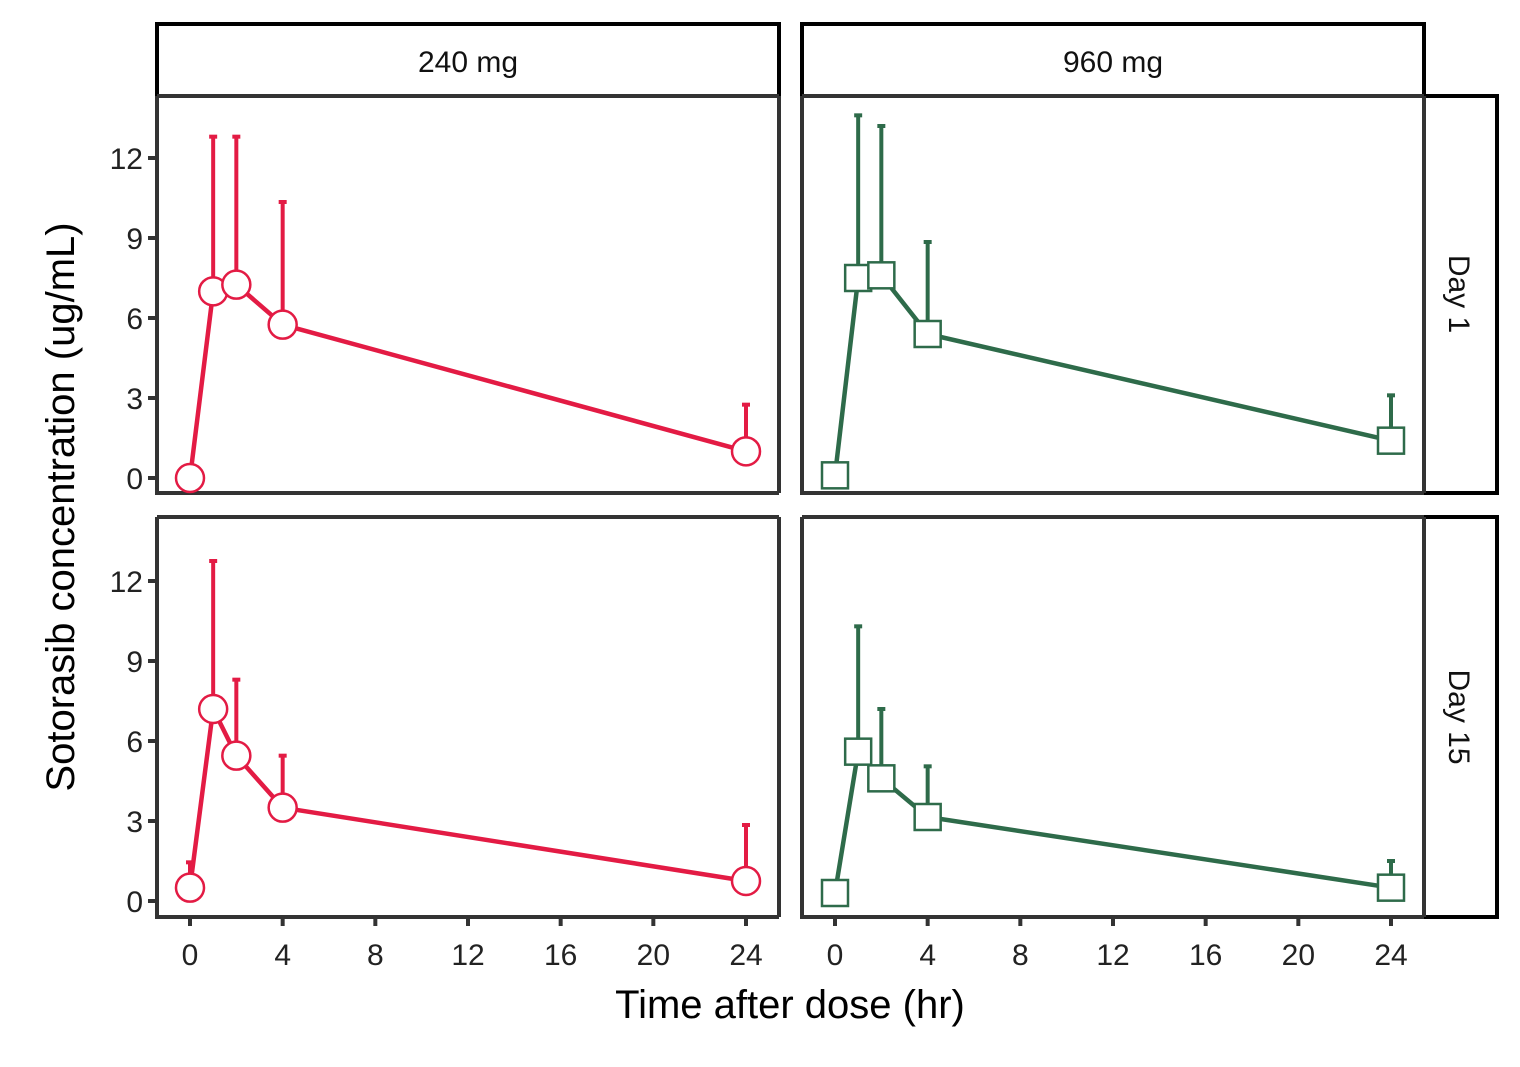 This screenshot has height=1067, width=1520. I want to click on strip-label-day1: Day 1, so click(1458, 294).